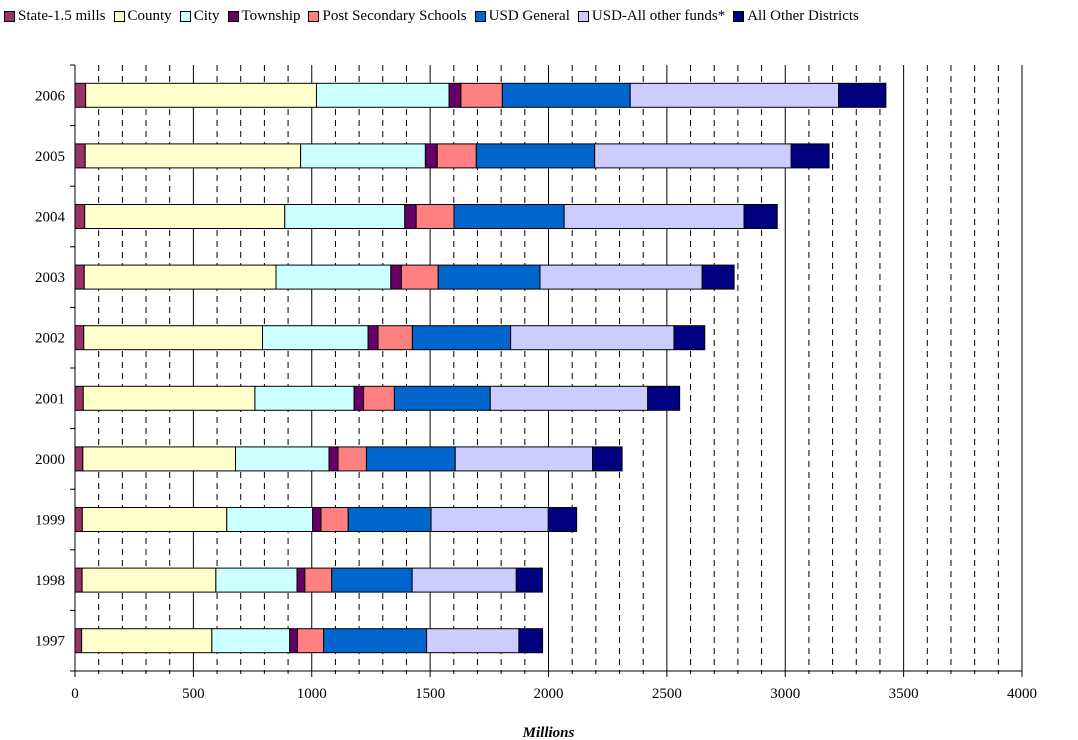 This screenshot has width=1078, height=740. I want to click on legend-item: County, so click(142, 16).